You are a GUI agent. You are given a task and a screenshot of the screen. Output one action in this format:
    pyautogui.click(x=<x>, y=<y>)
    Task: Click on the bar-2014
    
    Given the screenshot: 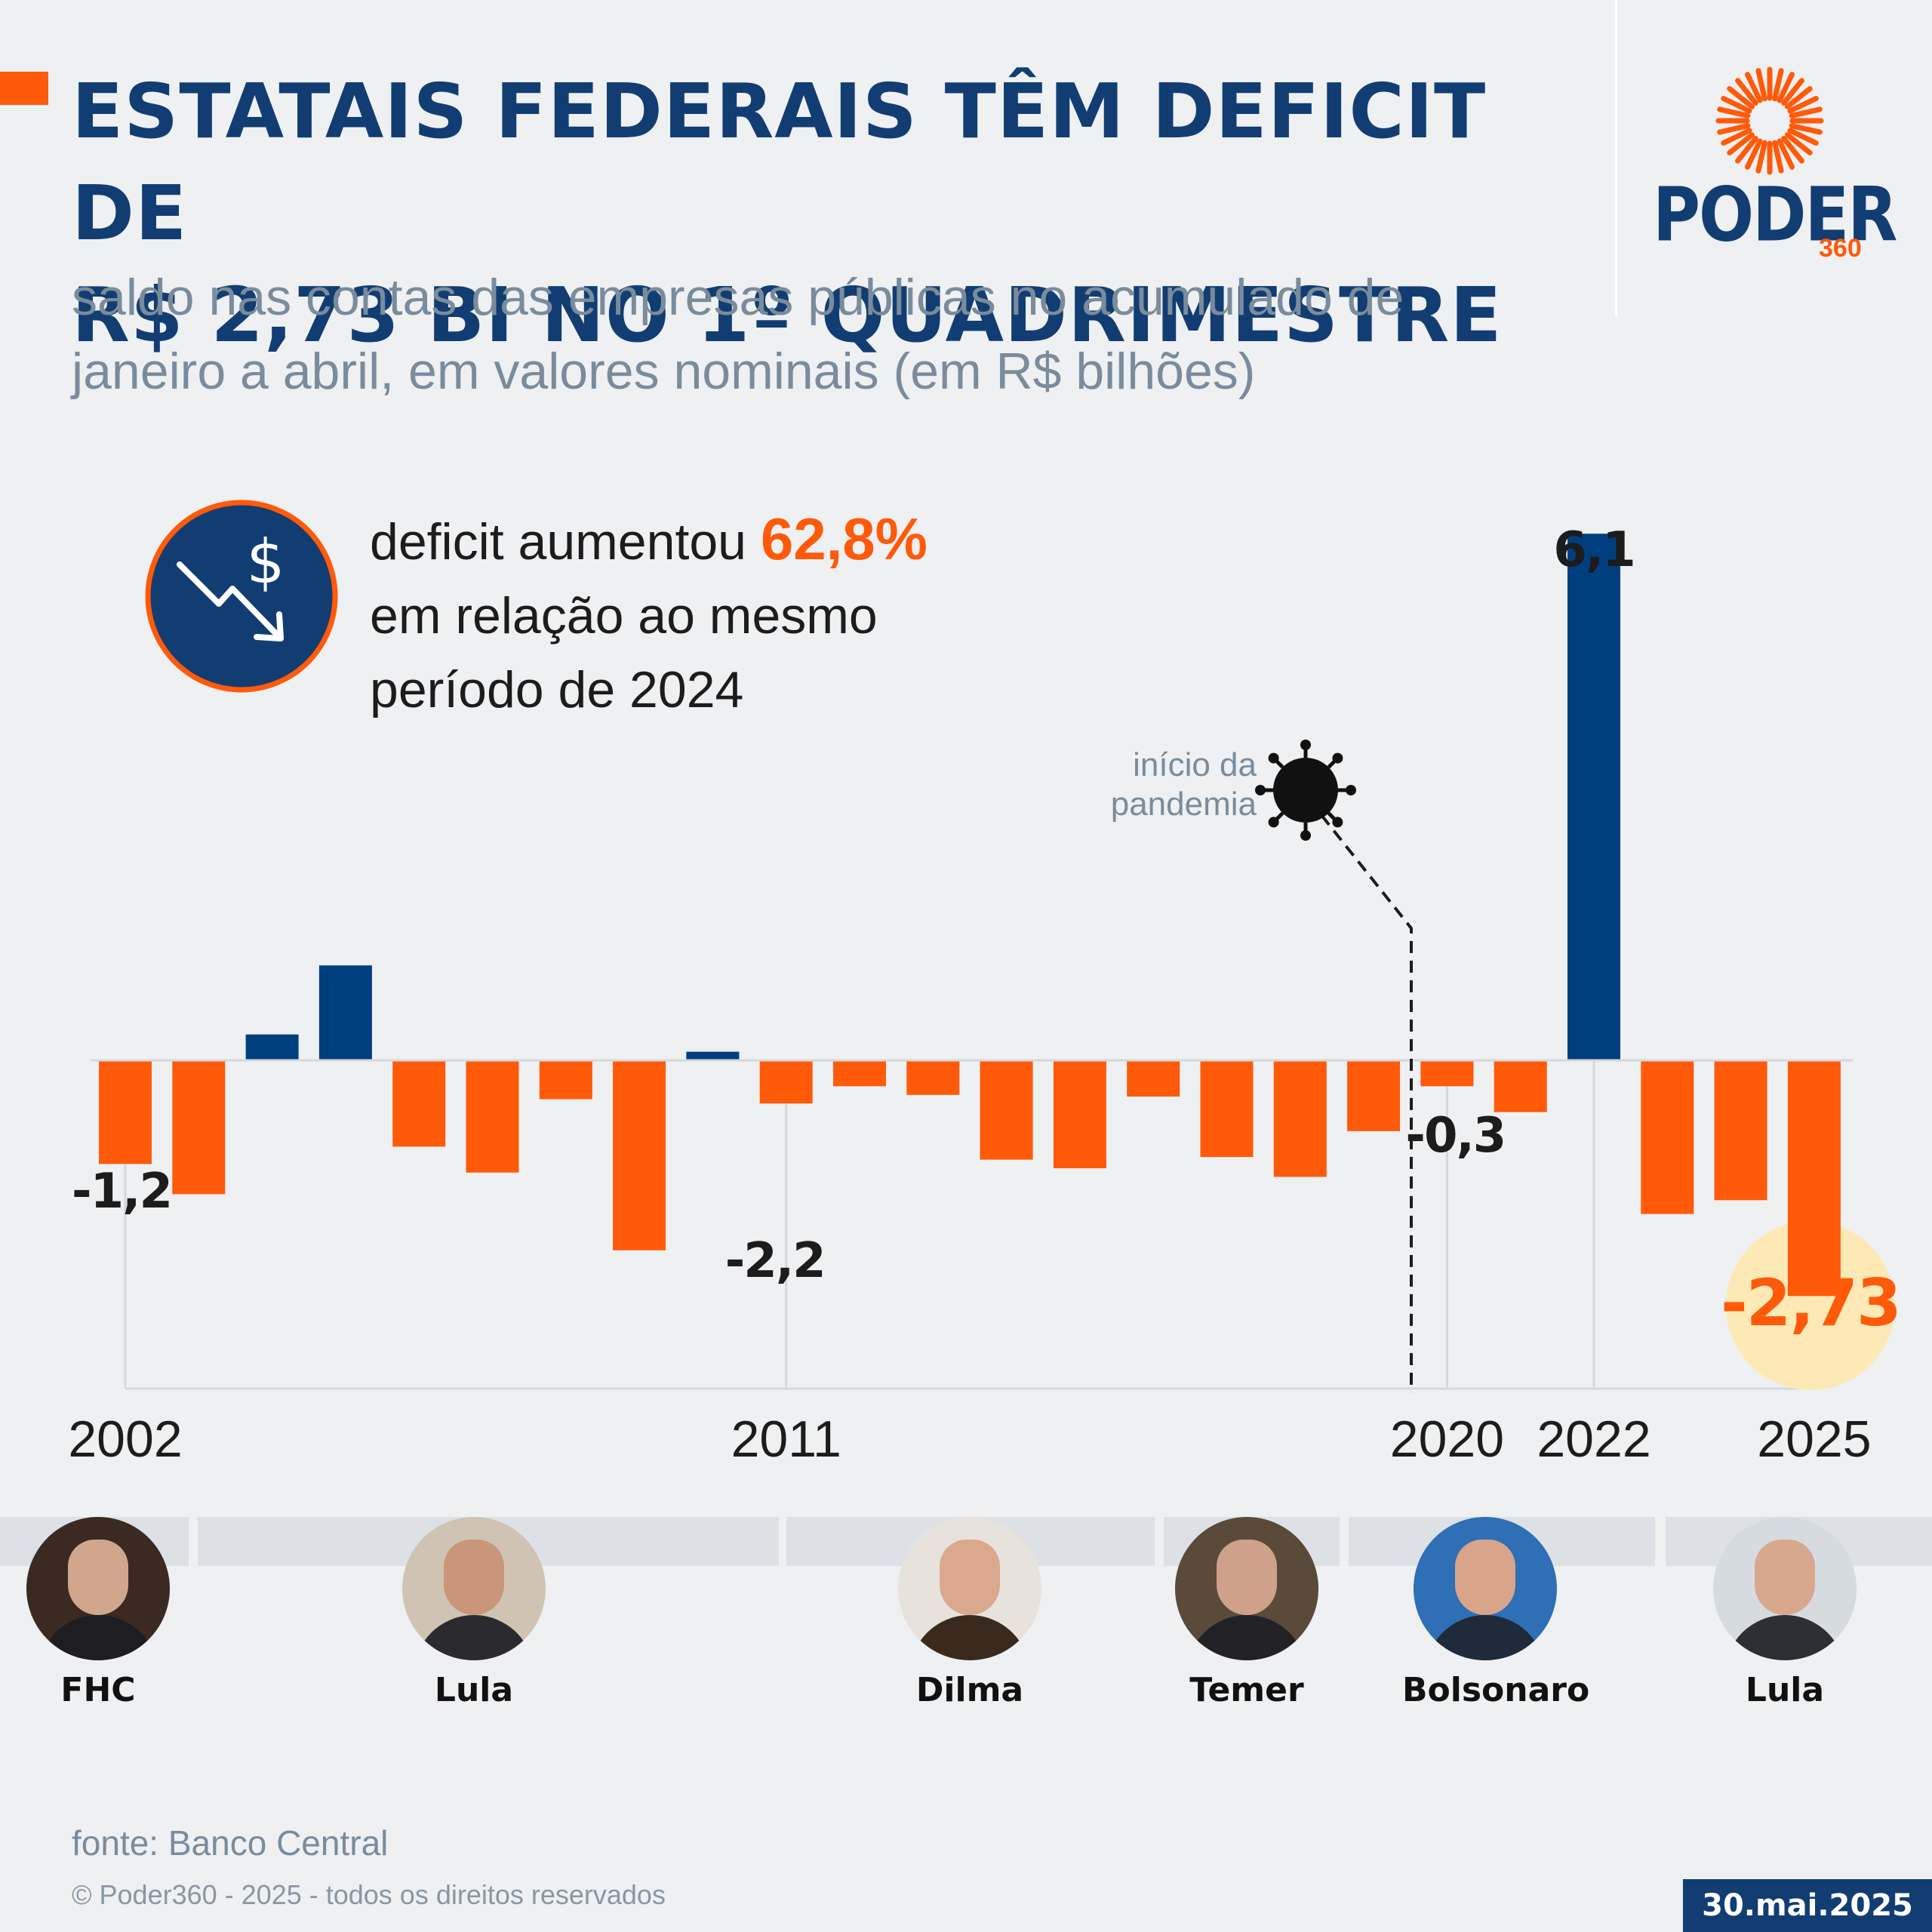 What is the action you would take?
    pyautogui.click(x=1006, y=1110)
    